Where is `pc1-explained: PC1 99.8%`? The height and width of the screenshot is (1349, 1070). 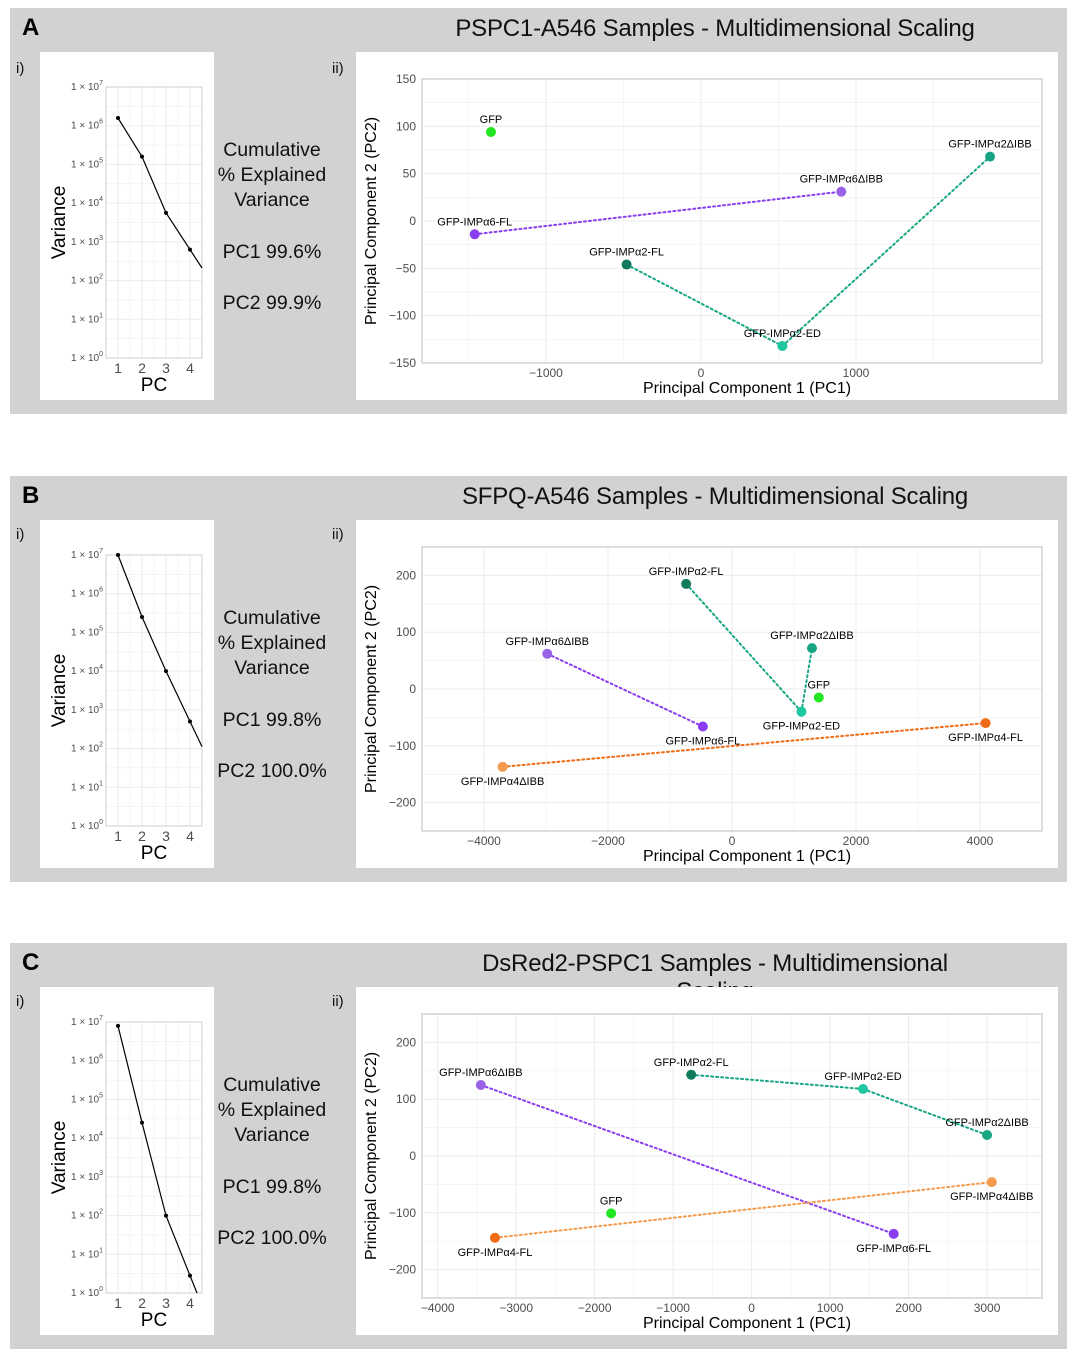 pc1-explained: PC1 99.8% is located at coordinates (272, 720).